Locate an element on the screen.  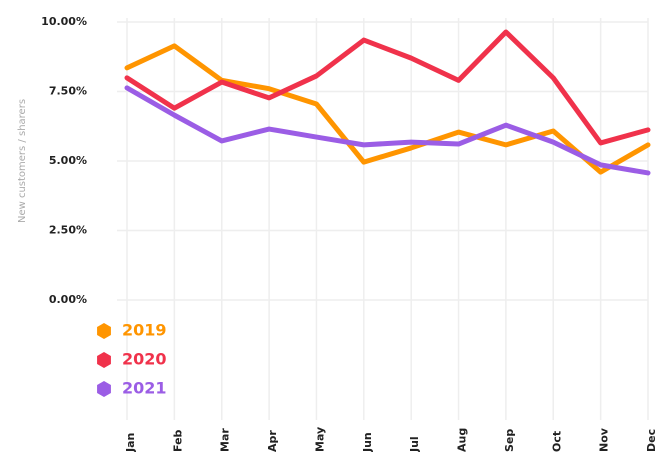
y-tick-label: 2.50% is located at coordinates (68, 230).